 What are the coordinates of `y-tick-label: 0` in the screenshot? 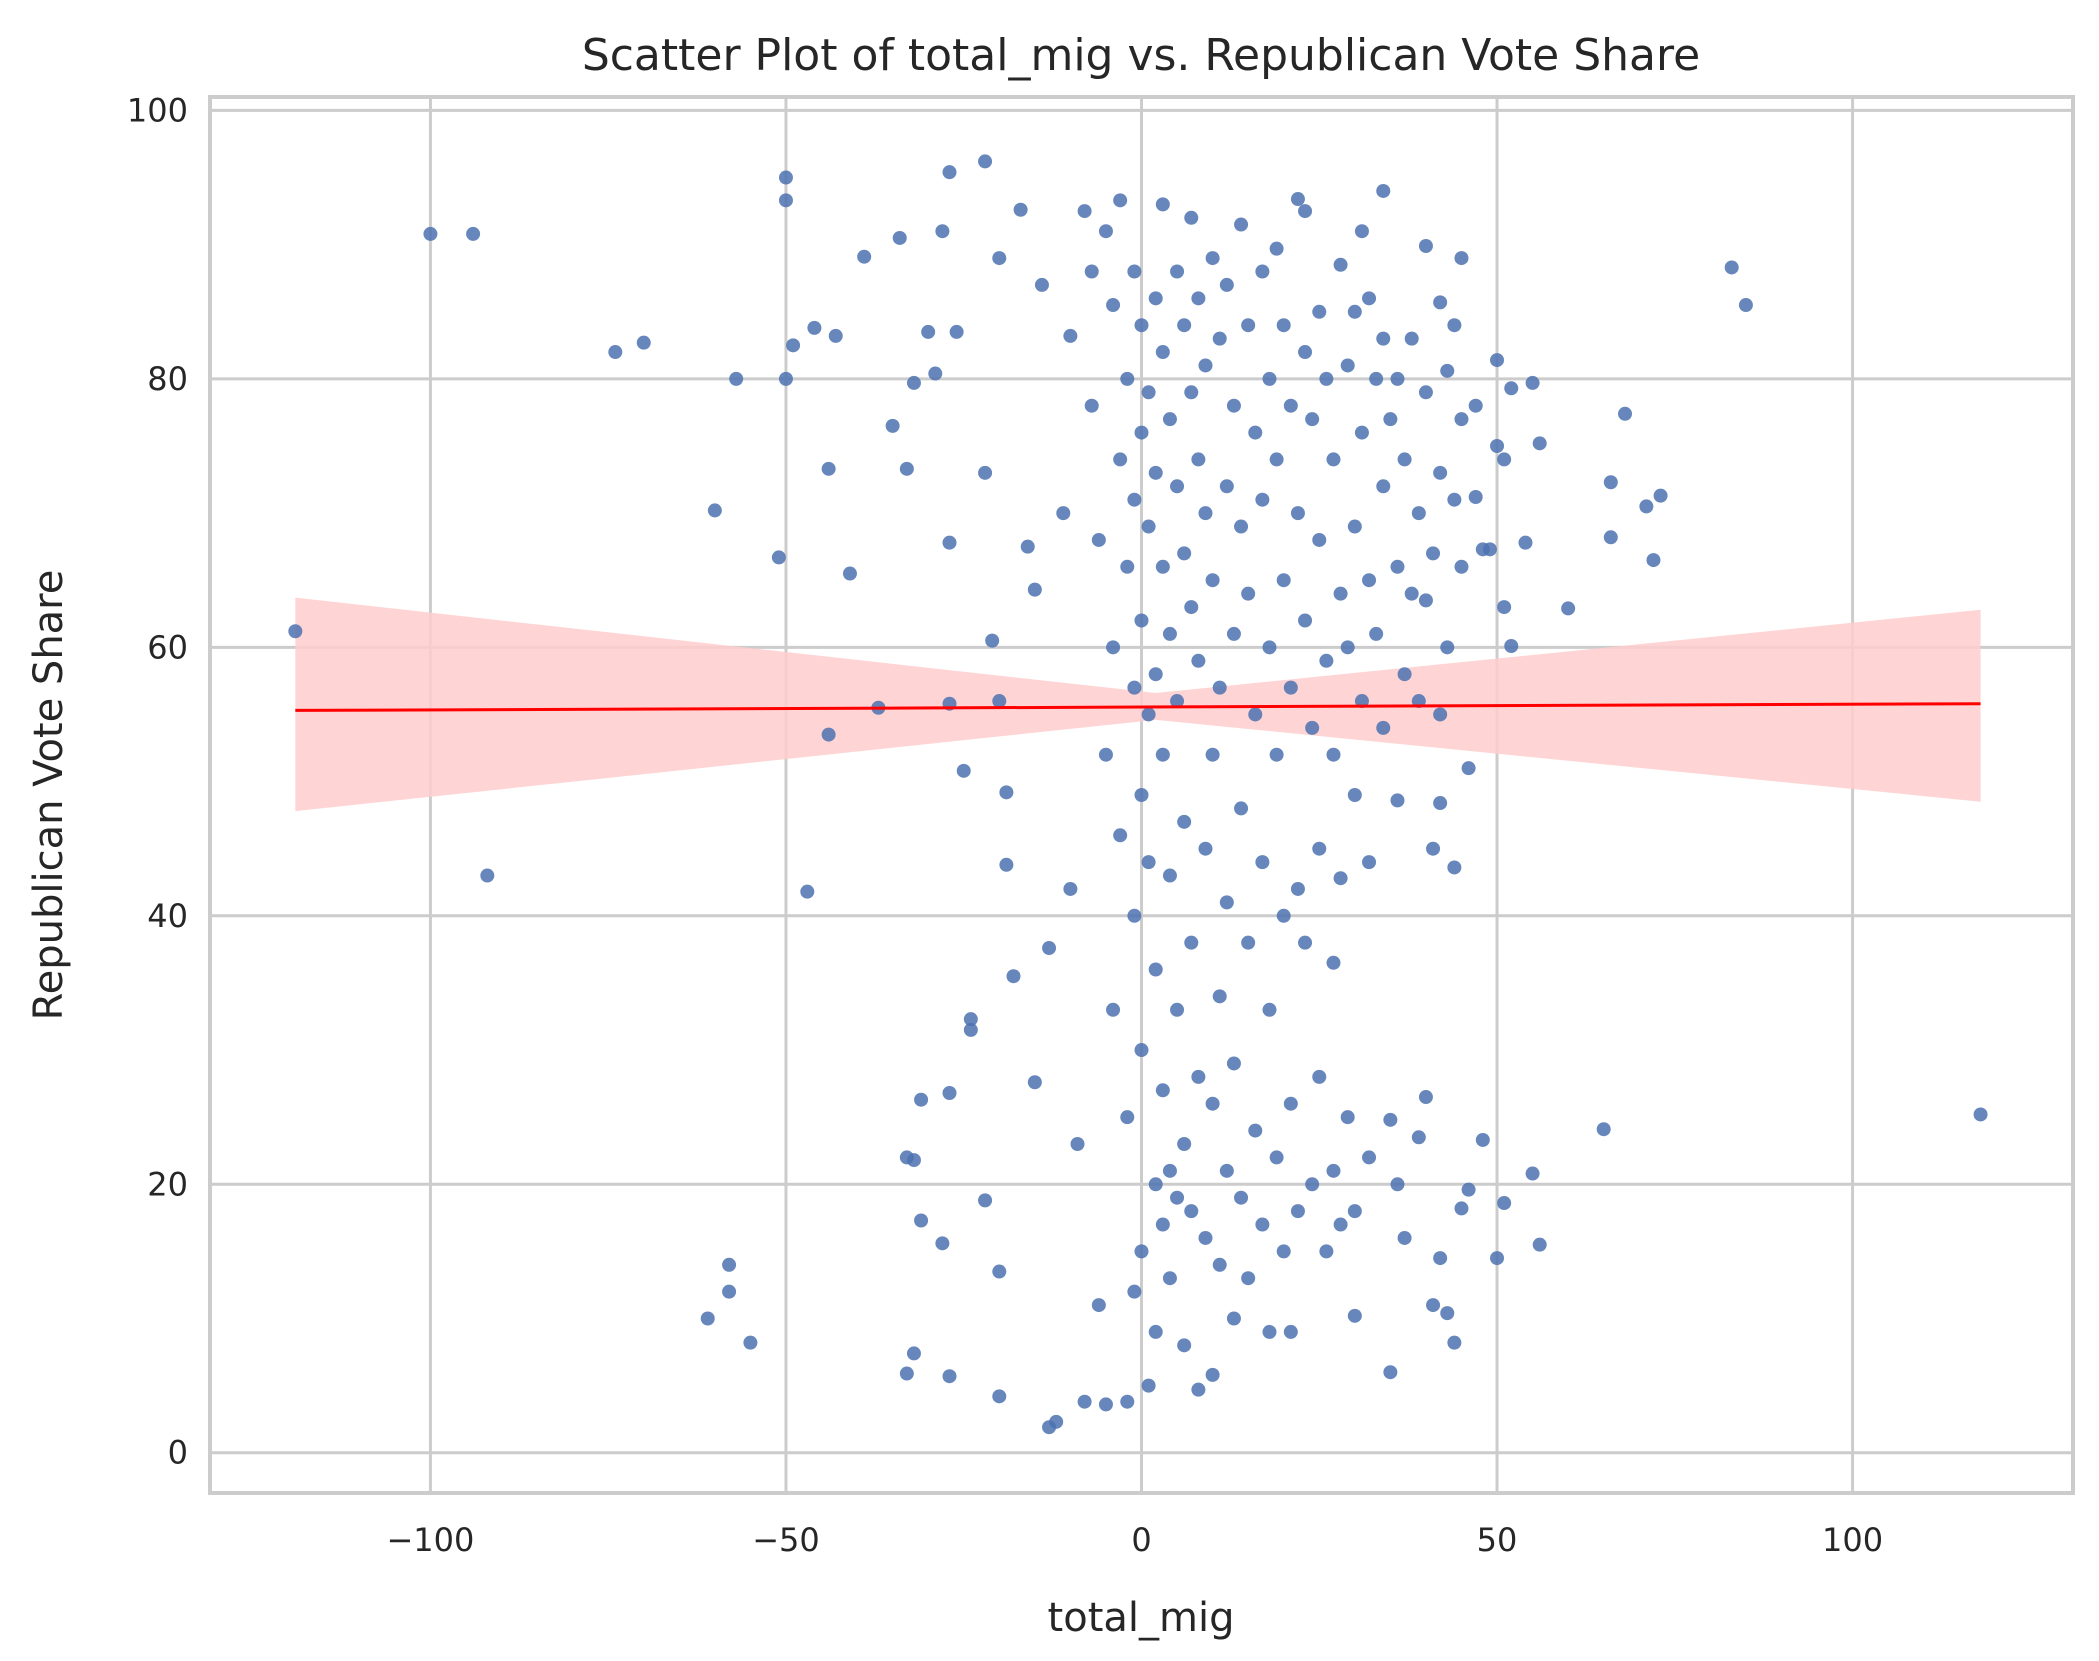 It's located at (178, 1453).